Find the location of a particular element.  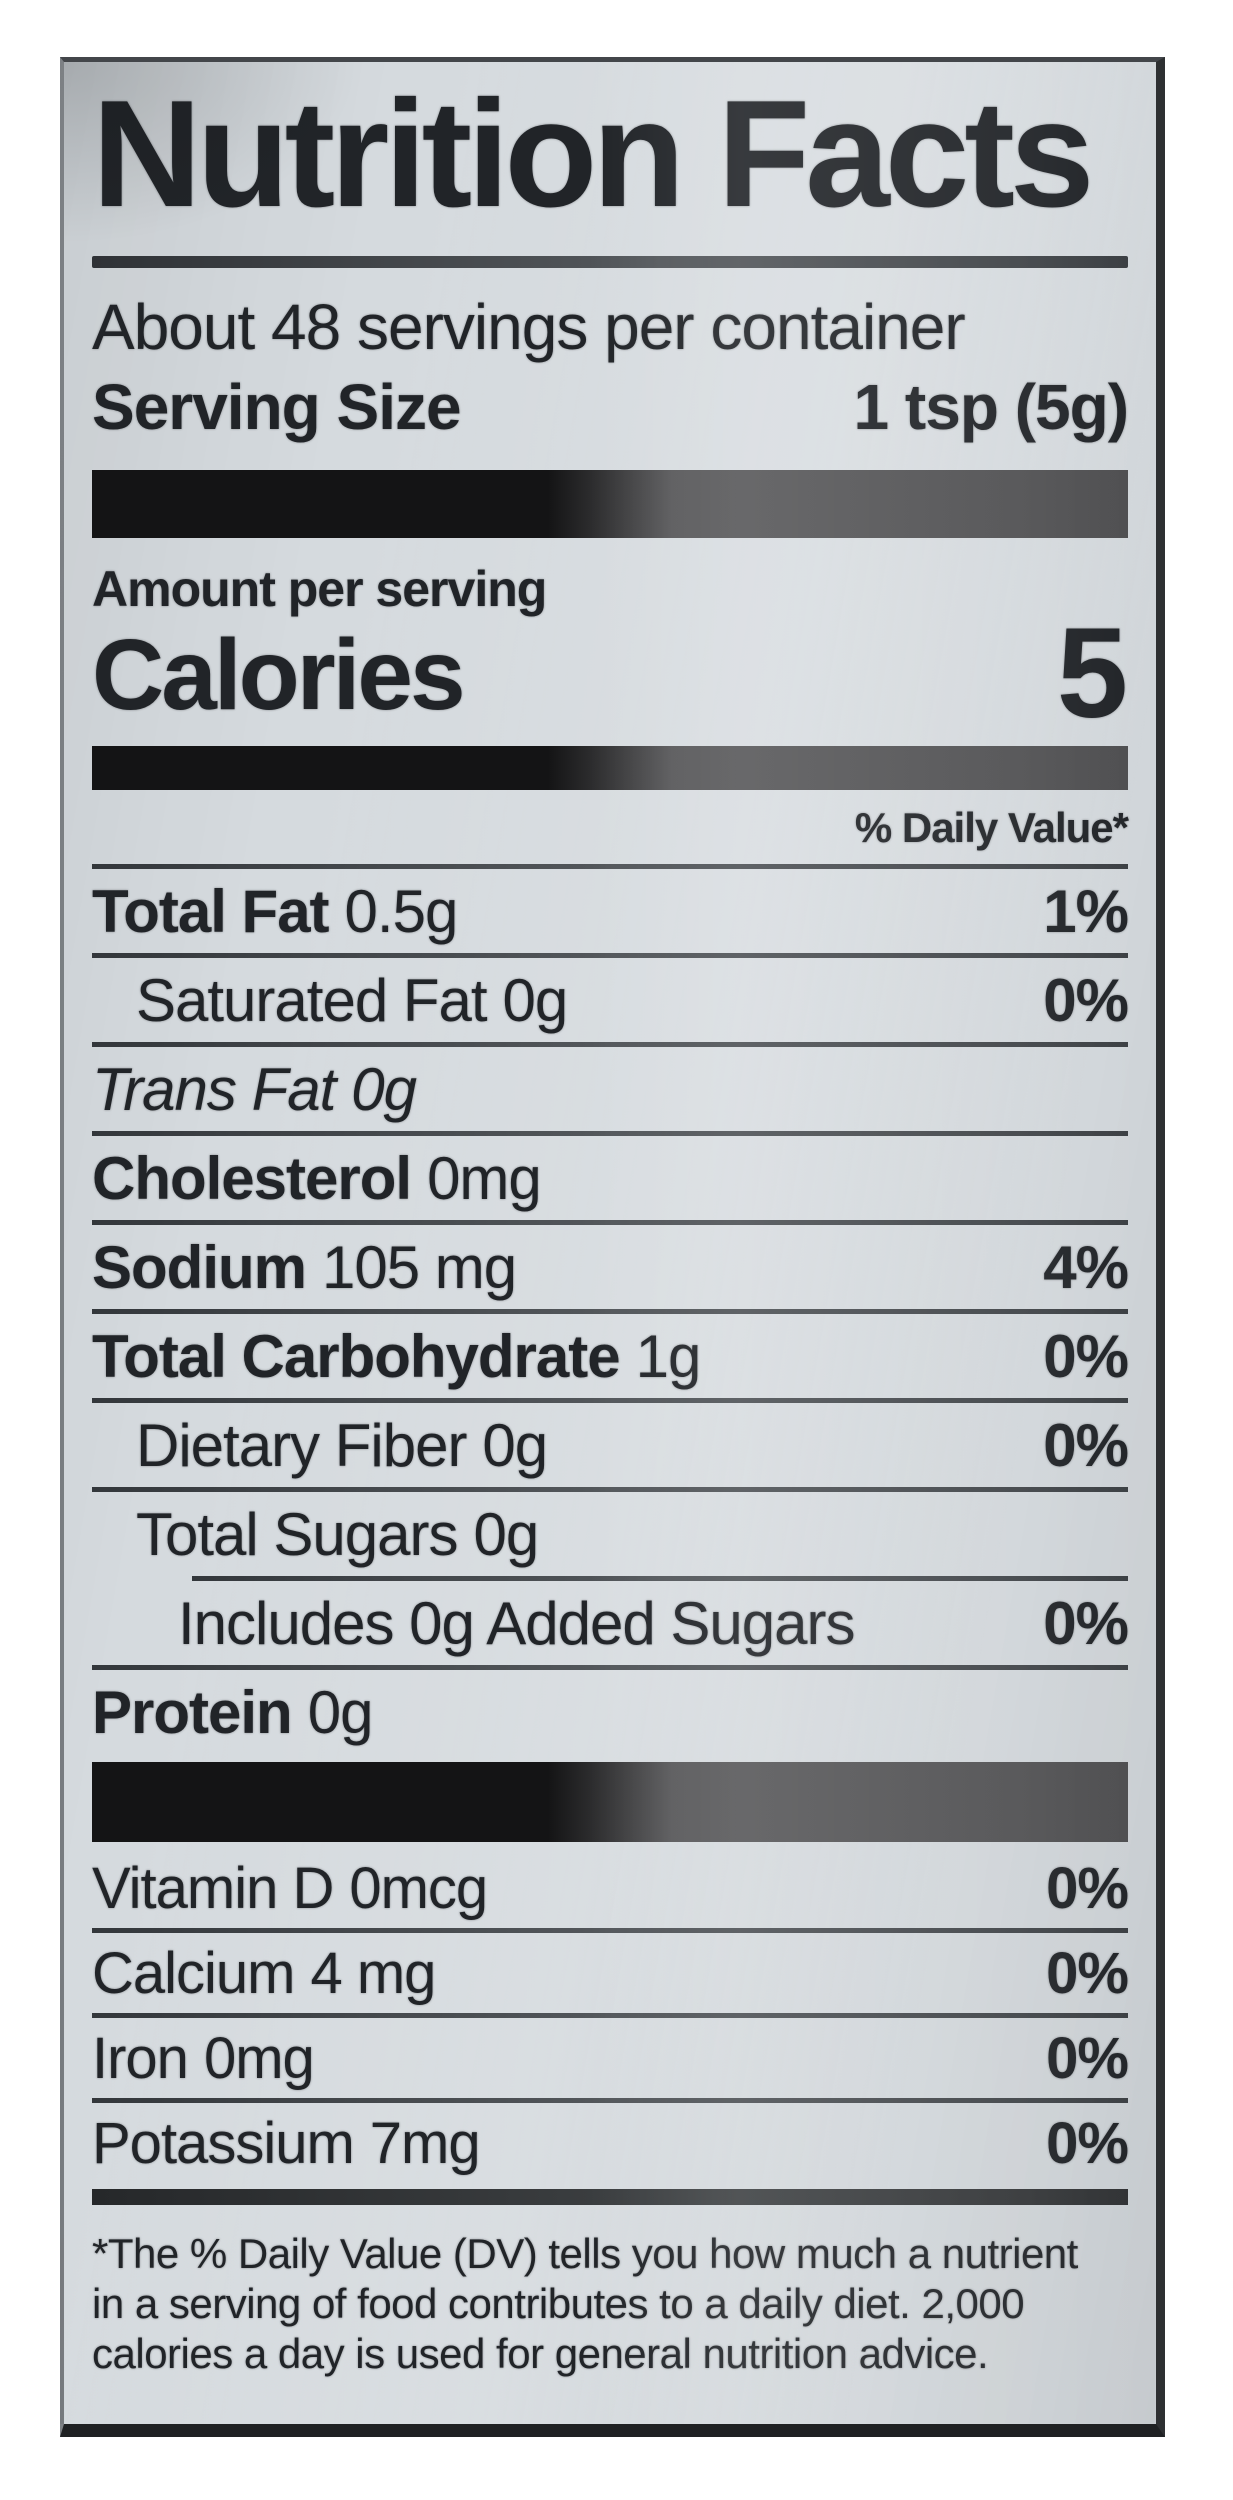

row-total-carbohydrate: Total Carbohydrate 1g 0% is located at coordinates (610, 1356).